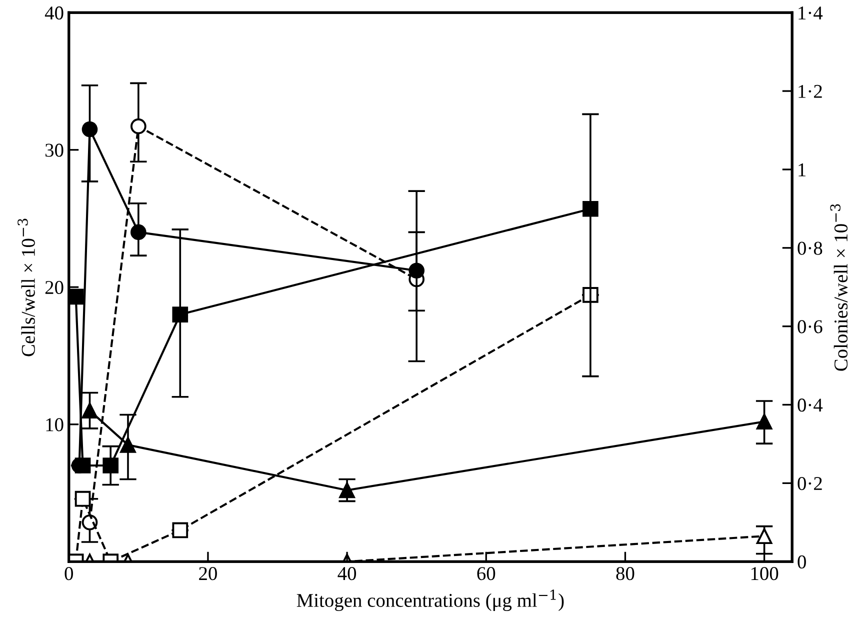 This screenshot has height=631, width=861. What do you see at coordinates (625, 573) in the screenshot?
I see `x-tick-label: 80` at bounding box center [625, 573].